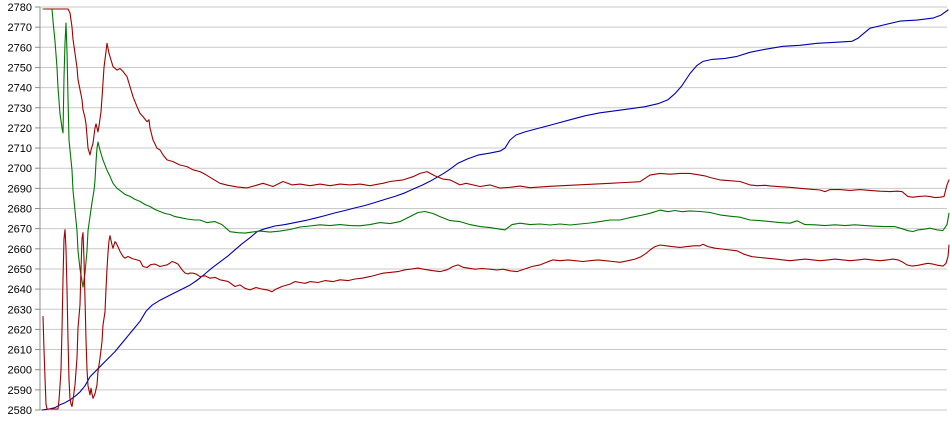 Image resolution: width=950 pixels, height=435 pixels. What do you see at coordinates (20, 68) in the screenshot?
I see `y-axis-tick-label: 2750` at bounding box center [20, 68].